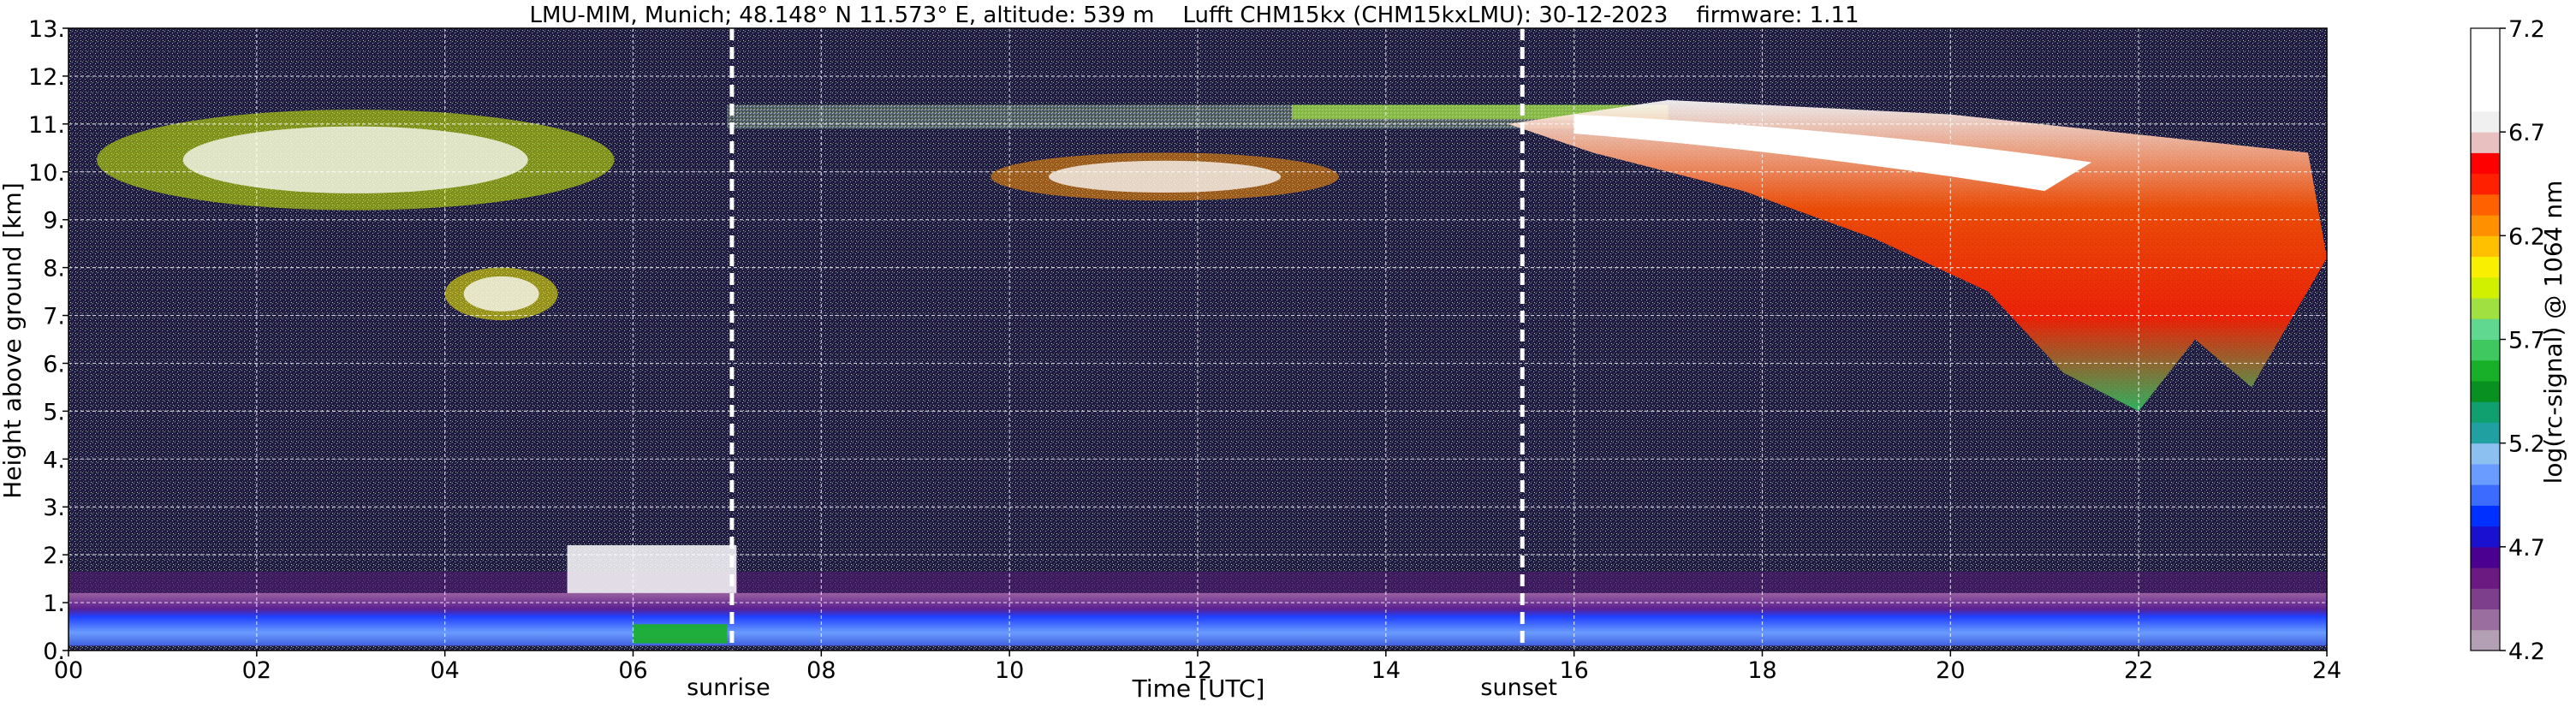  Describe the element at coordinates (2553, 332) in the screenshot. I see `colorbar-label: log(rc-signal) @ 1064 nm` at that location.